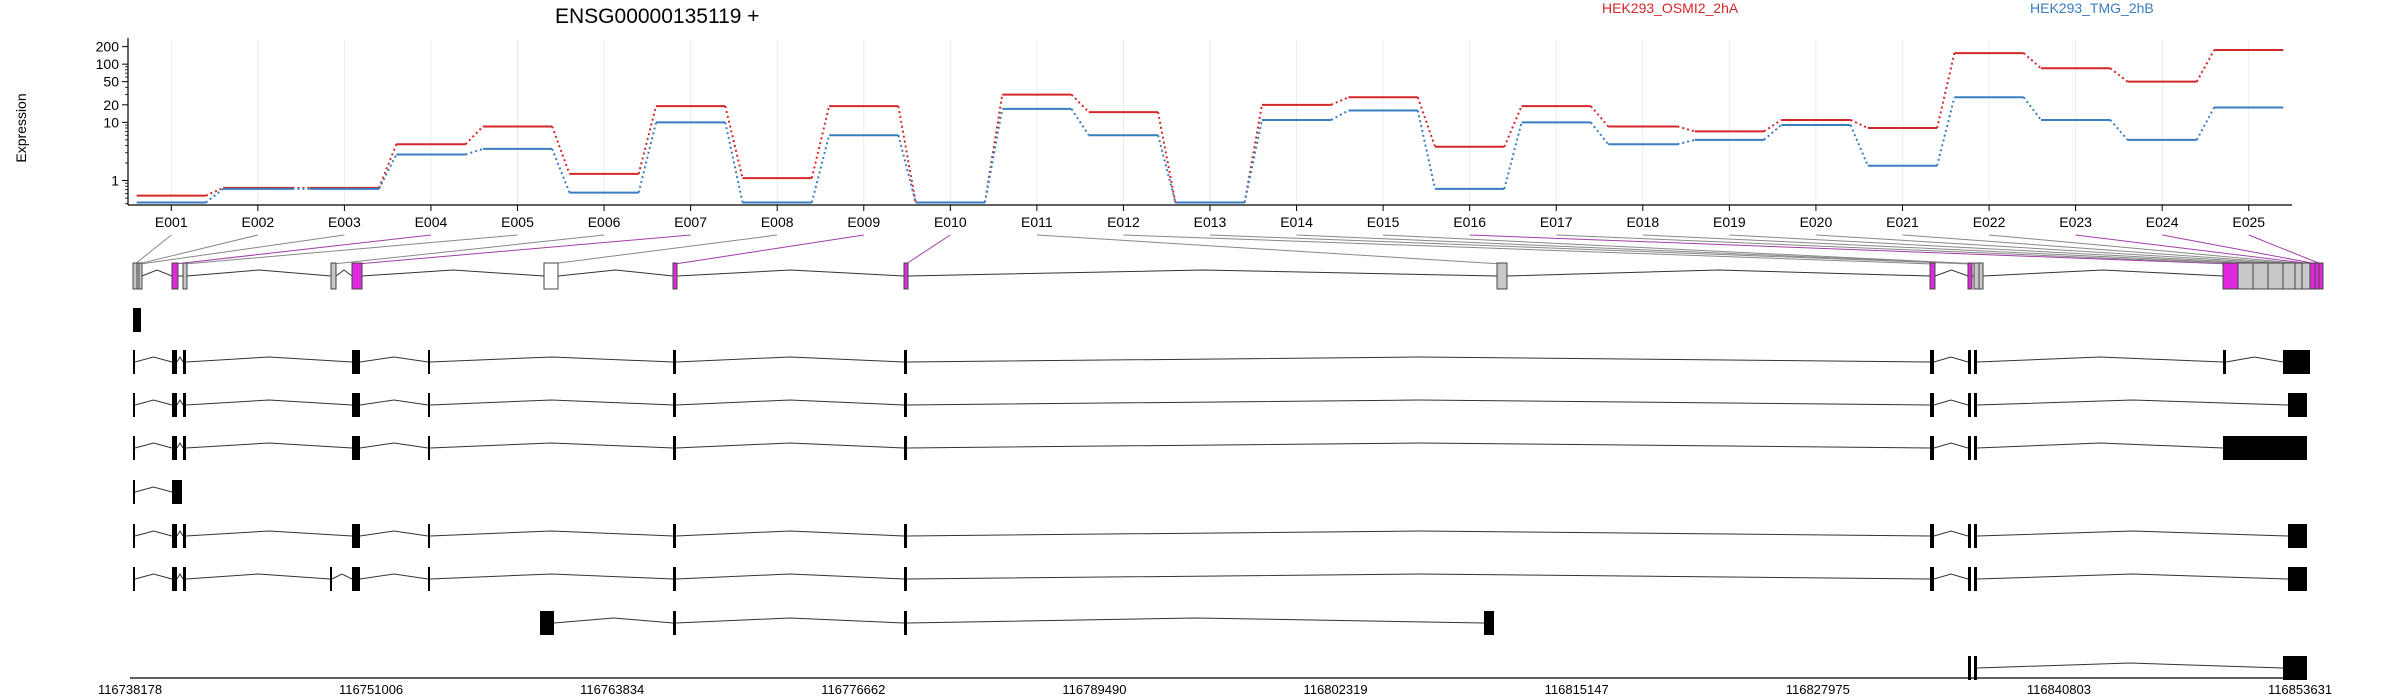 This screenshot has height=700, width=2400. What do you see at coordinates (2075, 222) in the screenshot?
I see `x-tick-label: E023` at bounding box center [2075, 222].